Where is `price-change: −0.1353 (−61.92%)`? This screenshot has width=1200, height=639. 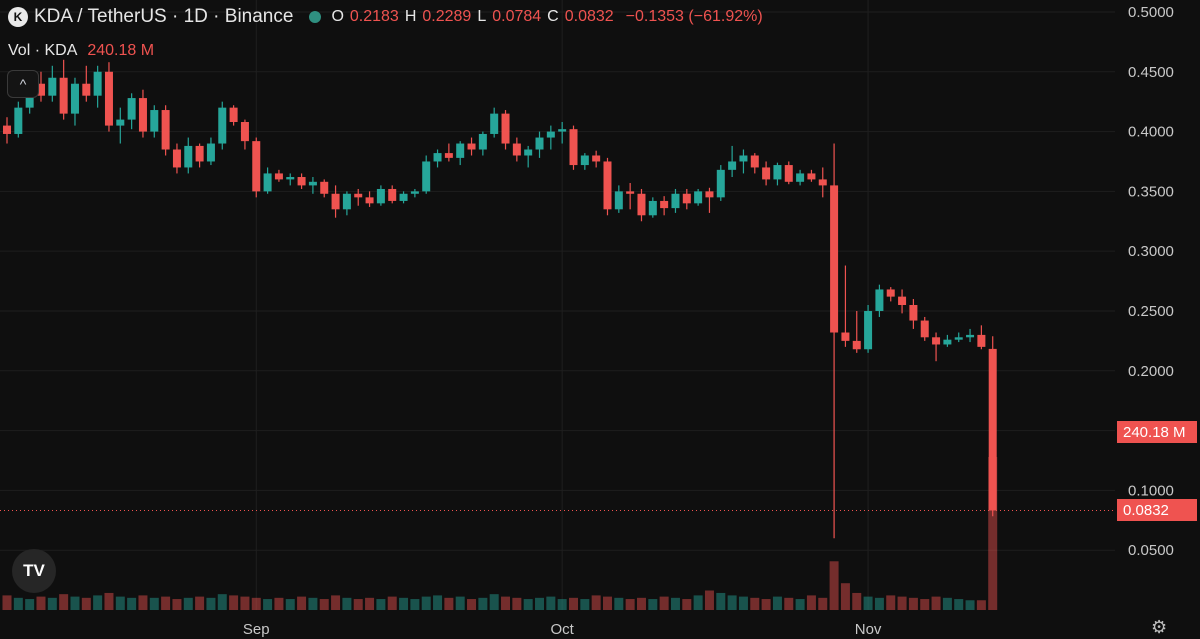 price-change: −0.1353 (−61.92%) is located at coordinates (694, 16).